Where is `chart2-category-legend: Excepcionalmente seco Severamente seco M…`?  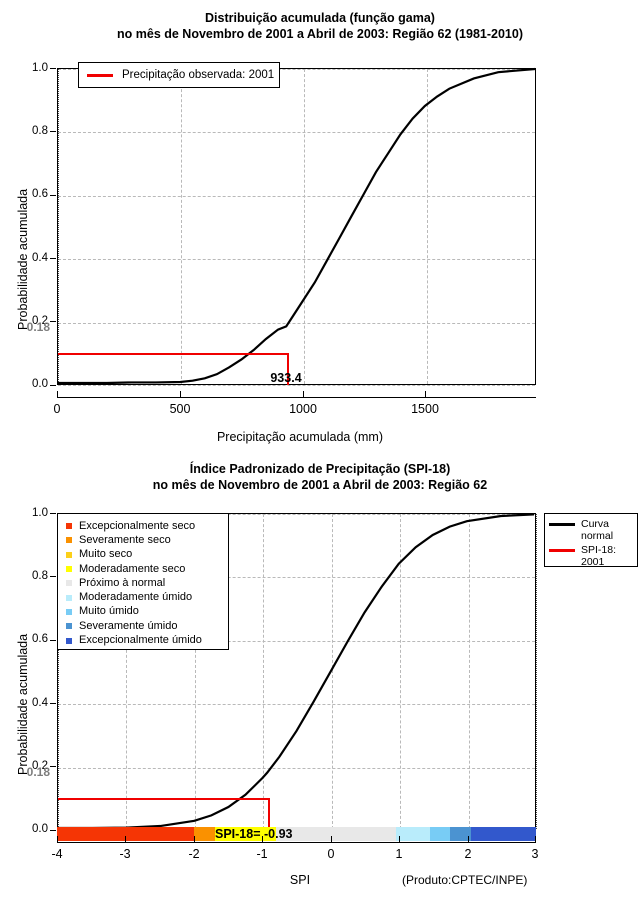 chart2-category-legend: Excepcionalmente seco Severamente seco M… is located at coordinates (143, 581).